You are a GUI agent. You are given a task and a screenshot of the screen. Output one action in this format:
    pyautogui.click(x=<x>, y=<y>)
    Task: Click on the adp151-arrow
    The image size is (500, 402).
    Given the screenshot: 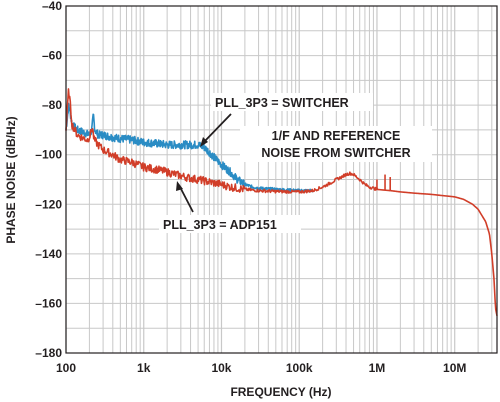 What is the action you would take?
    pyautogui.click(x=186, y=199)
    